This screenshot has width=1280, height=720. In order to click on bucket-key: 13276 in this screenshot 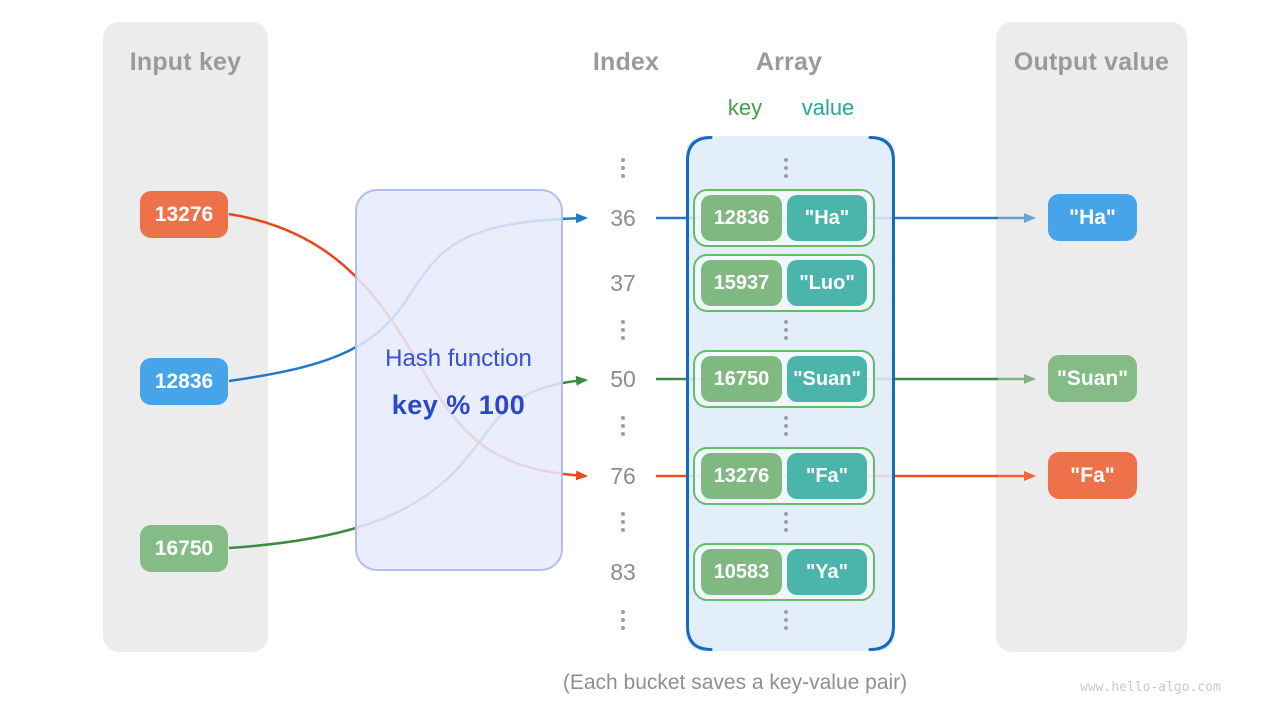, I will do `click(741, 476)`.